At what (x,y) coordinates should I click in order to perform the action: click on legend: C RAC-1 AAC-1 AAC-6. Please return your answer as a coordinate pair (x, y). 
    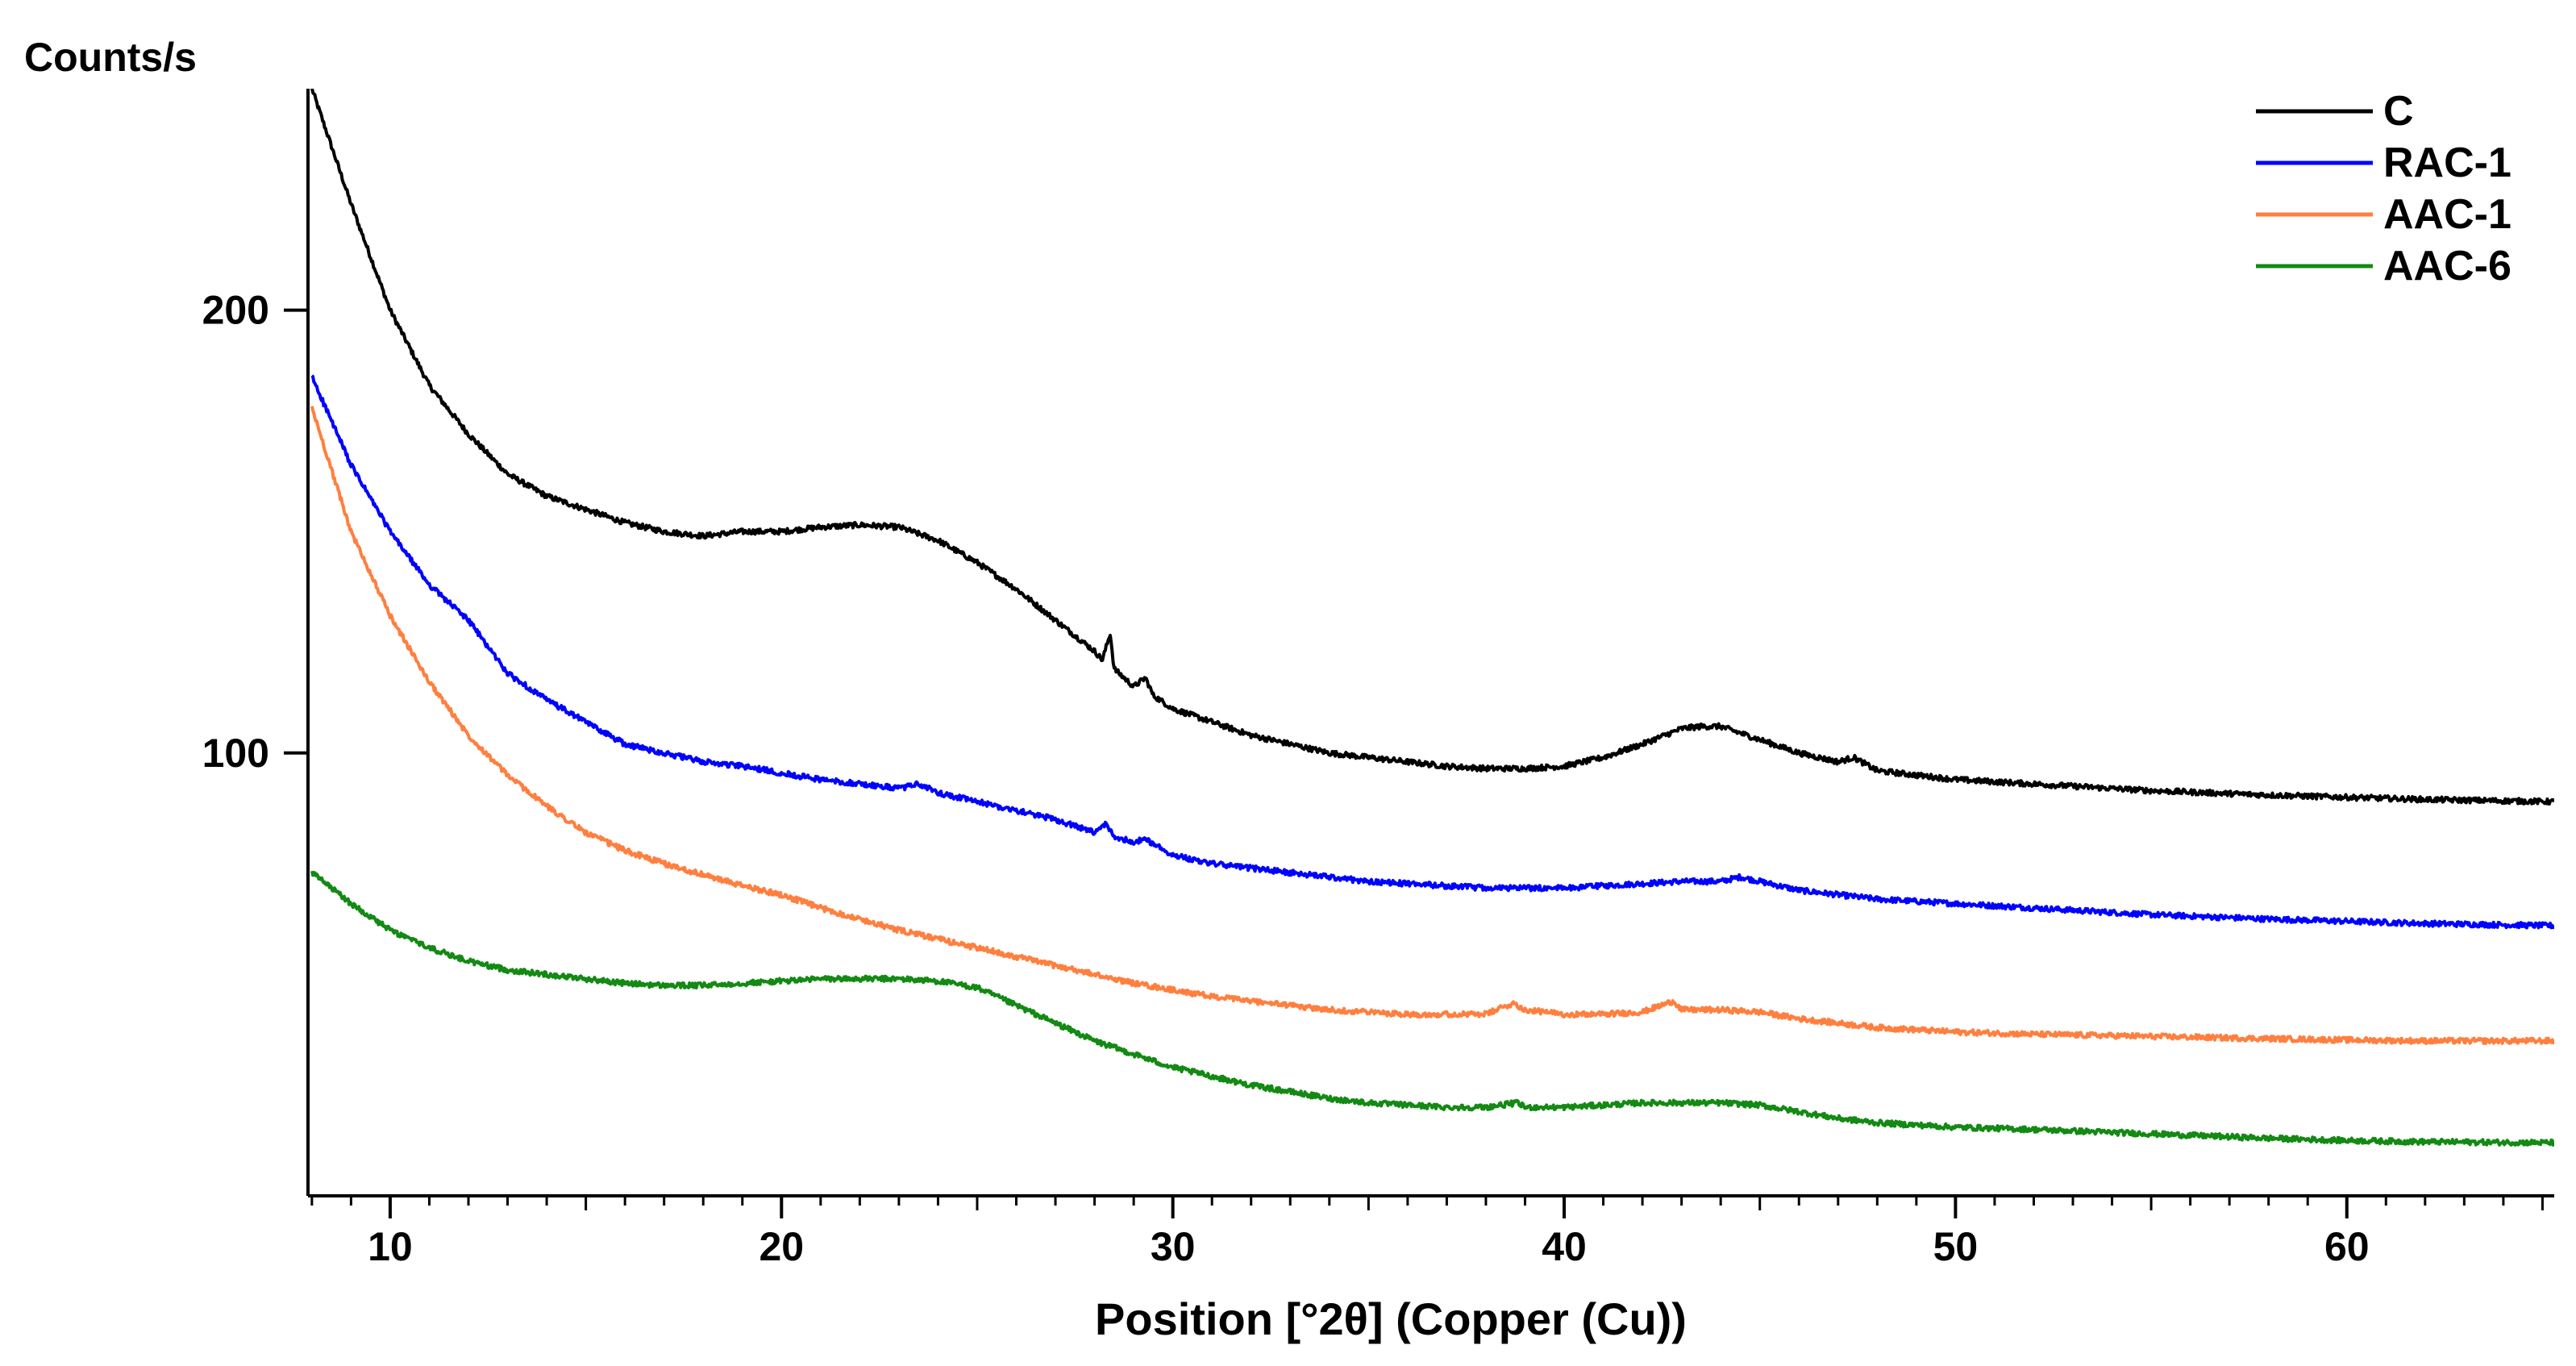
    Looking at the image, I should click on (2383, 188).